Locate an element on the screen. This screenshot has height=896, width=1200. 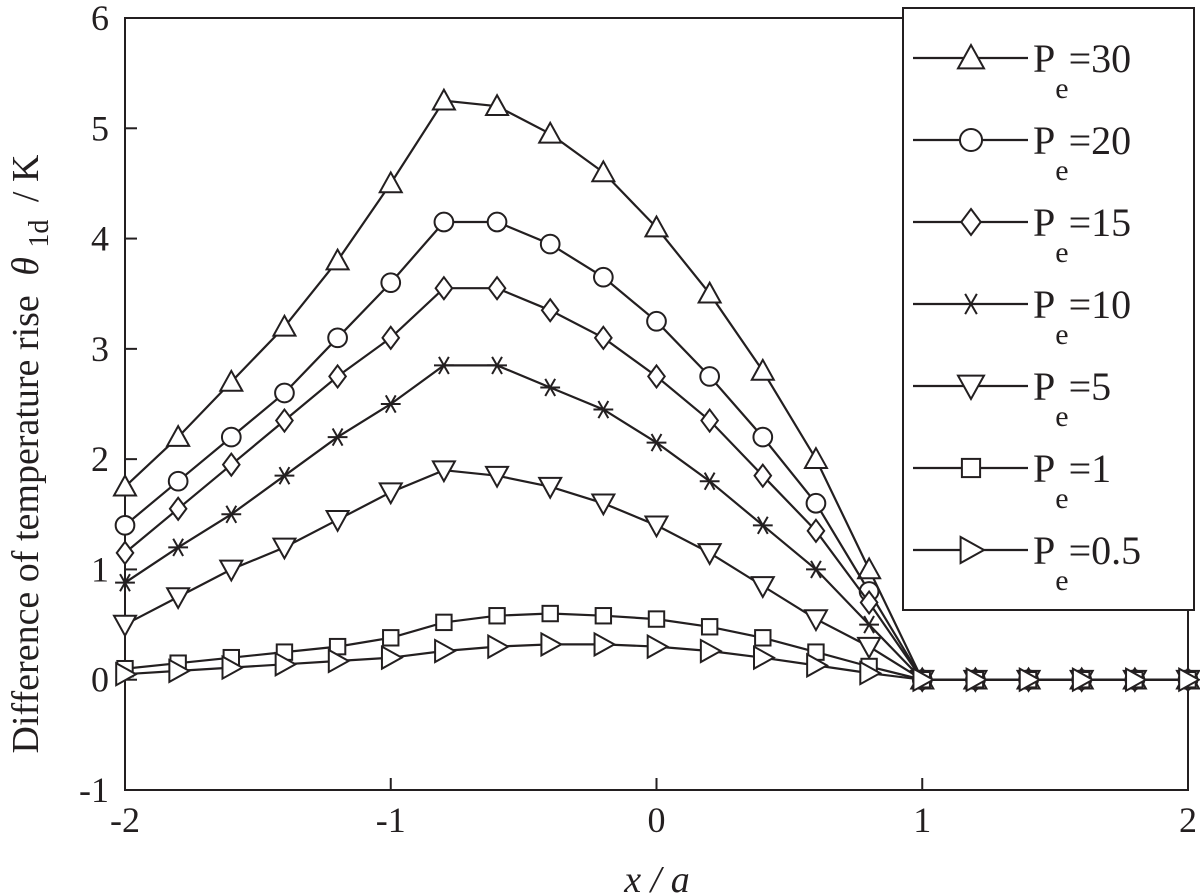
y-axis-label-subscript: 1d is located at coordinates (39, 234).